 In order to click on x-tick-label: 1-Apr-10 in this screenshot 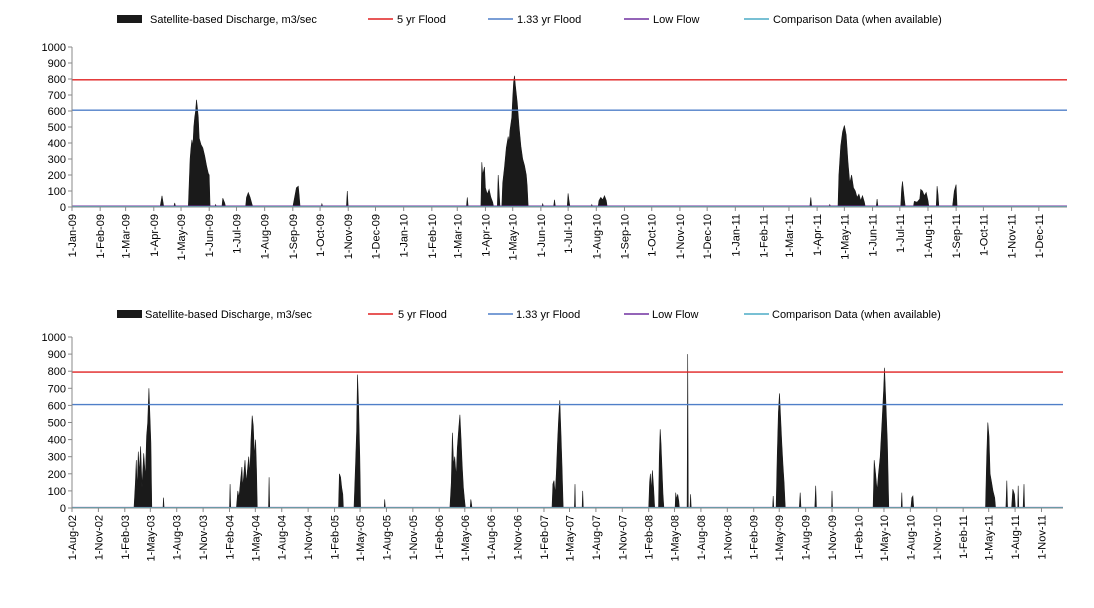, I will do `click(486, 235)`.